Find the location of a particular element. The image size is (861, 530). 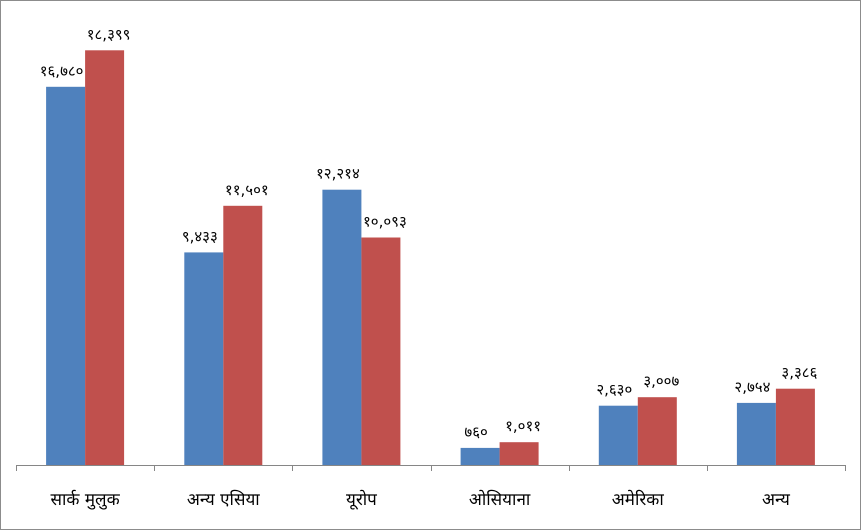

x-tick-label-3: यूरोप is located at coordinates (361, 499).